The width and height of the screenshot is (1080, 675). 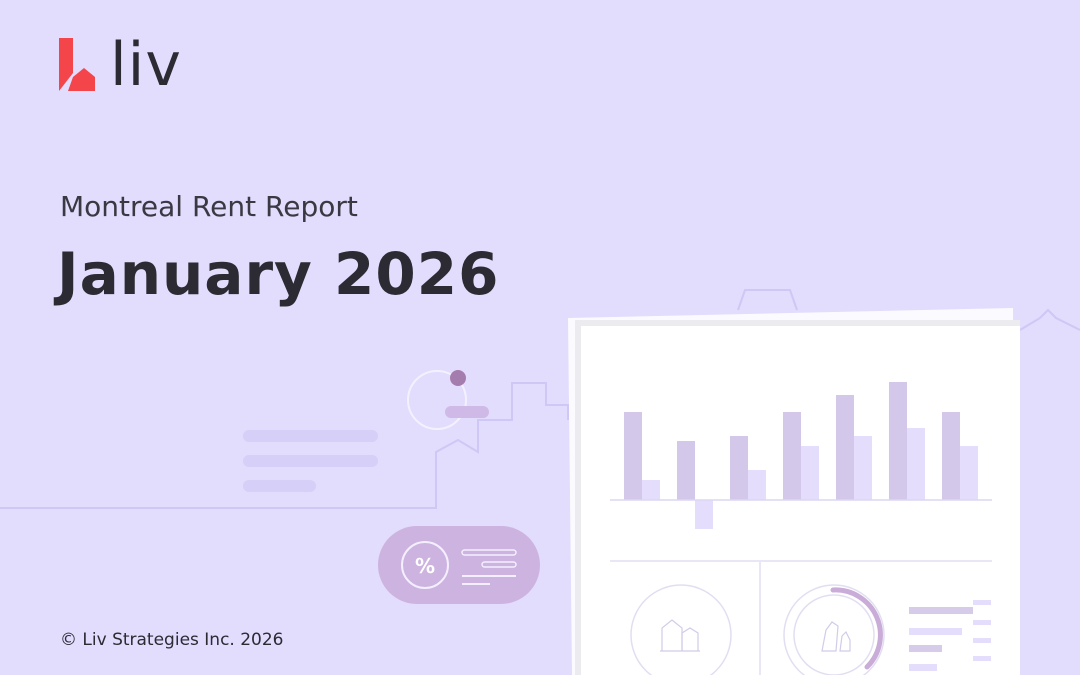 I want to click on decorative-bar-chart, so click(x=801, y=455).